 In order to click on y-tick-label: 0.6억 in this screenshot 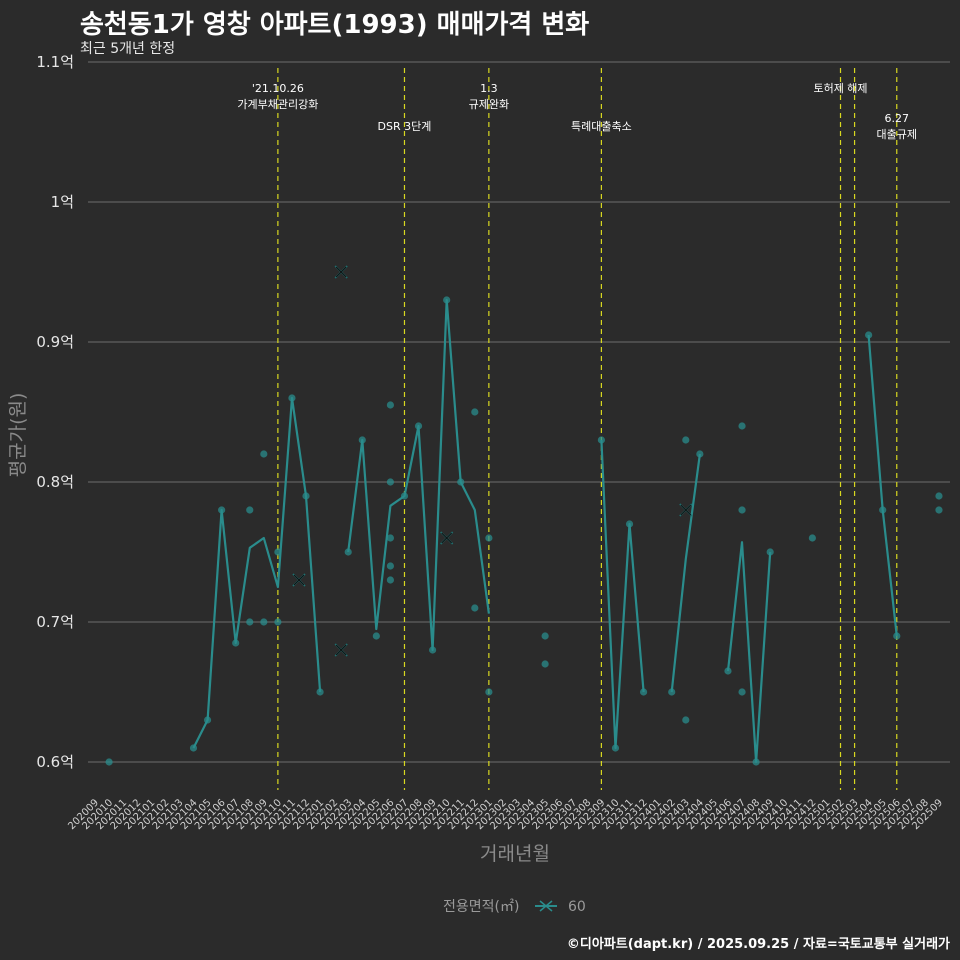, I will do `click(55, 762)`.